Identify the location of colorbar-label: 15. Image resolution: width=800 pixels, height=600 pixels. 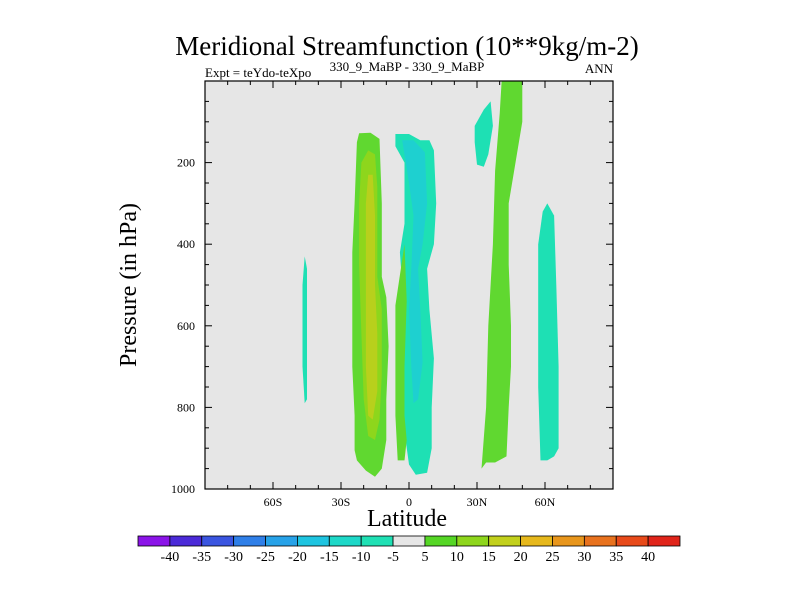
(489, 557).